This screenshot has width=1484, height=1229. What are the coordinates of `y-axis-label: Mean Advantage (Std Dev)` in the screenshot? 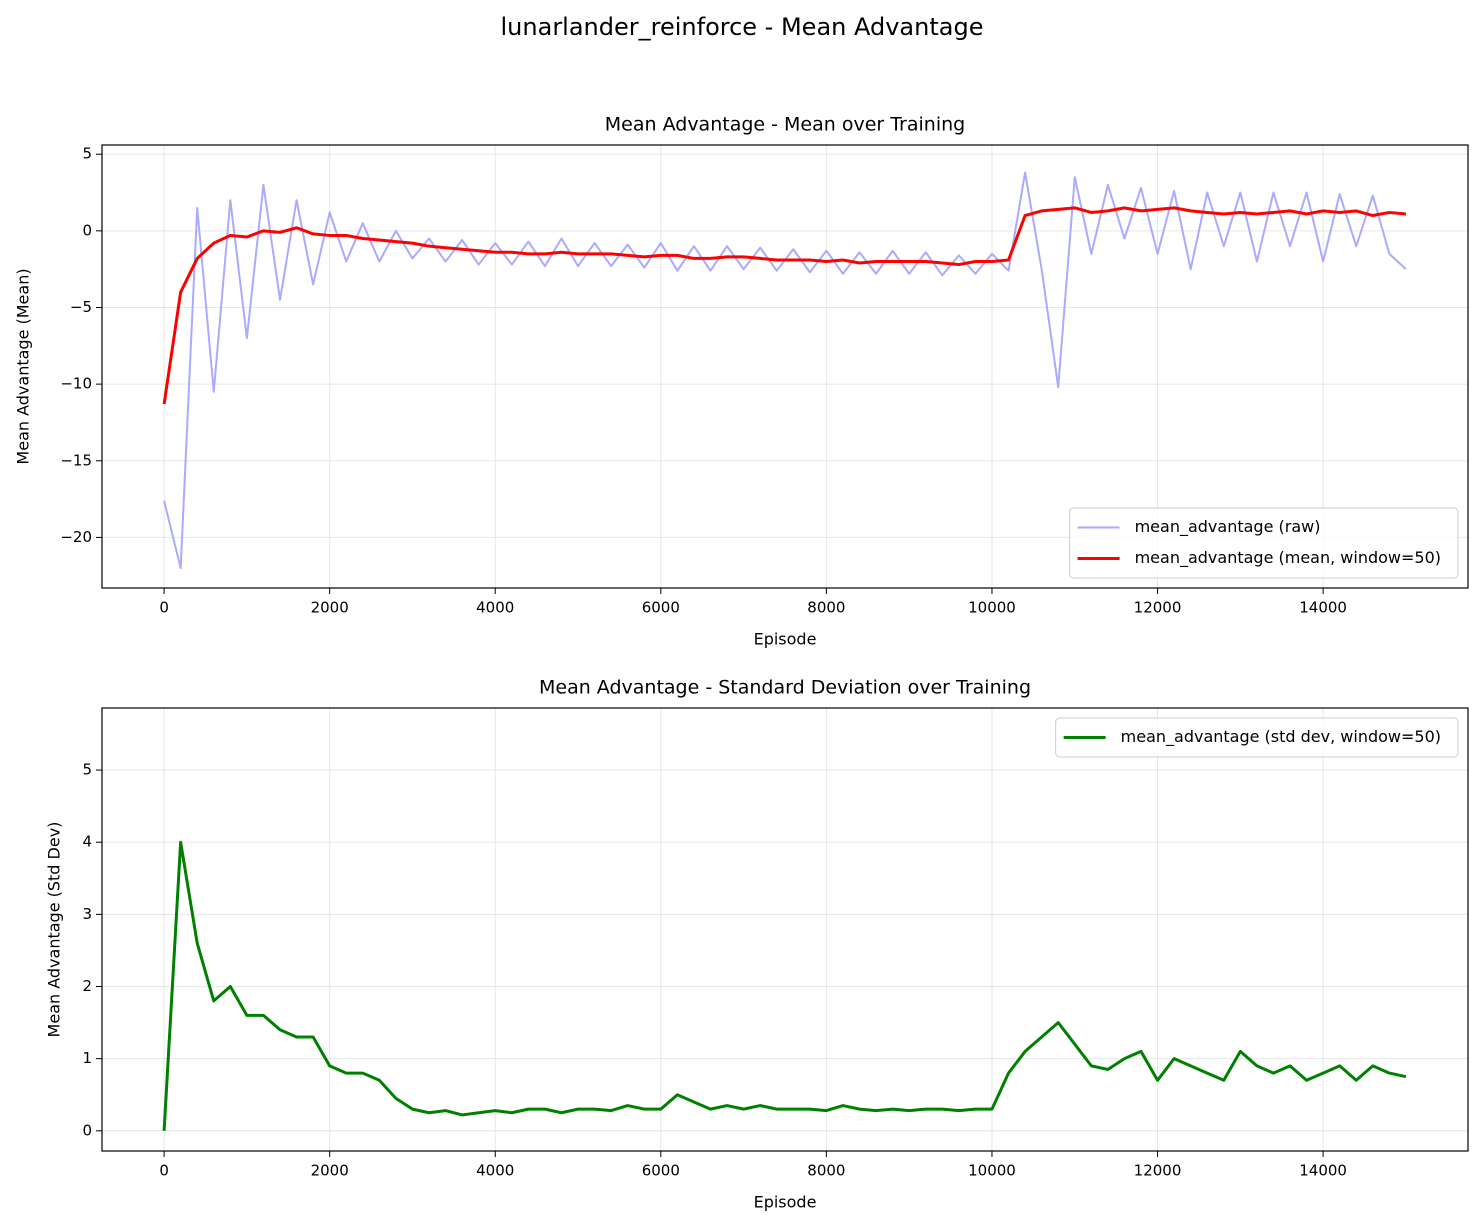 It's located at (54, 930).